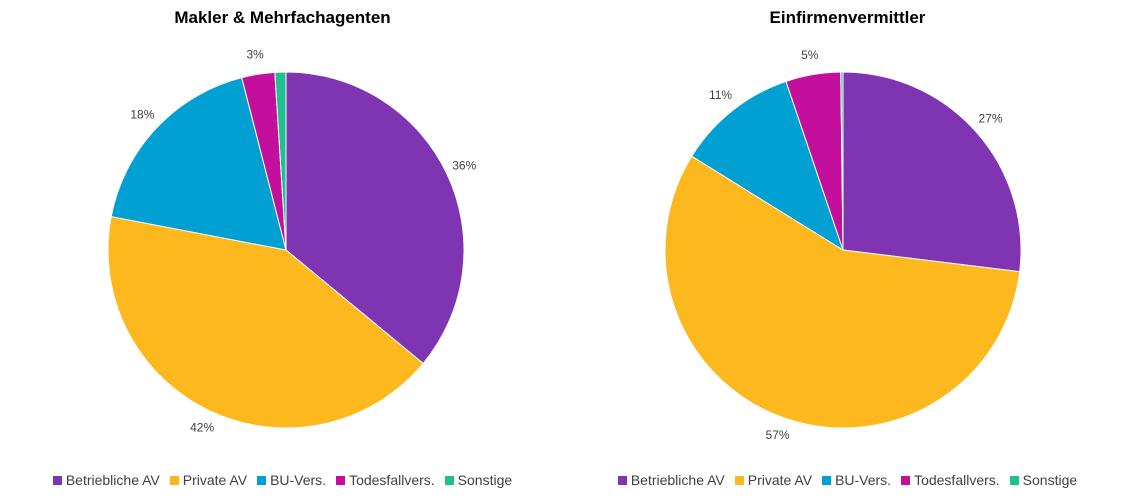 The image size is (1130, 500). What do you see at coordinates (778, 435) in the screenshot?
I see `data-label: 57%` at bounding box center [778, 435].